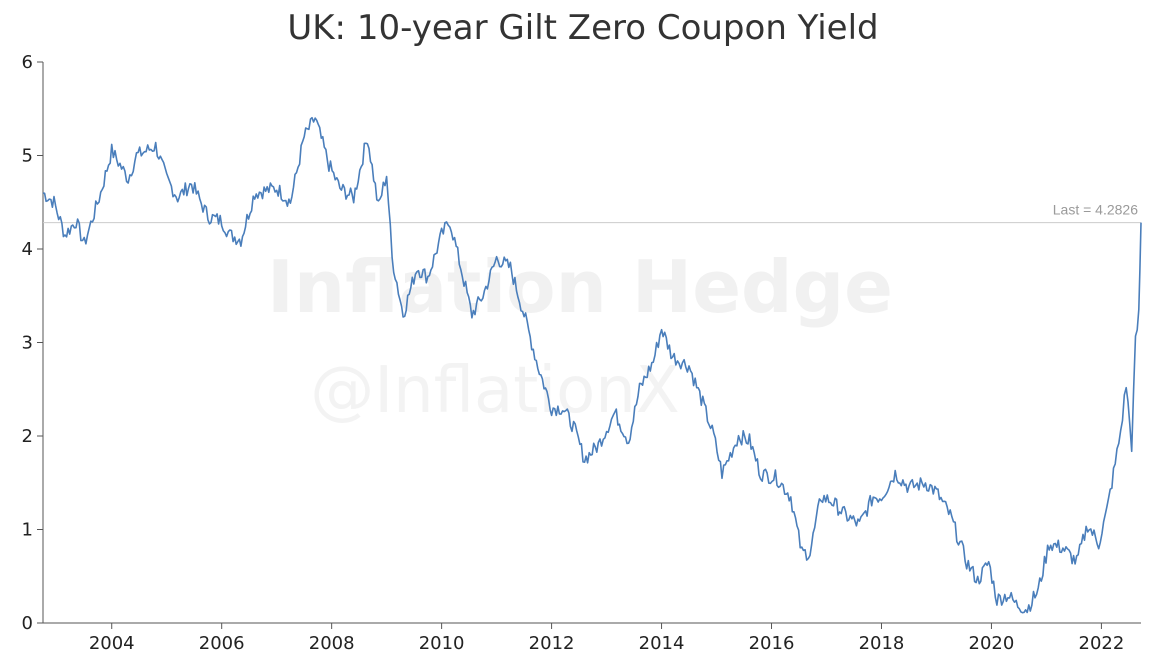  Describe the element at coordinates (27, 530) in the screenshot. I see `y-tick-label: 1` at that location.